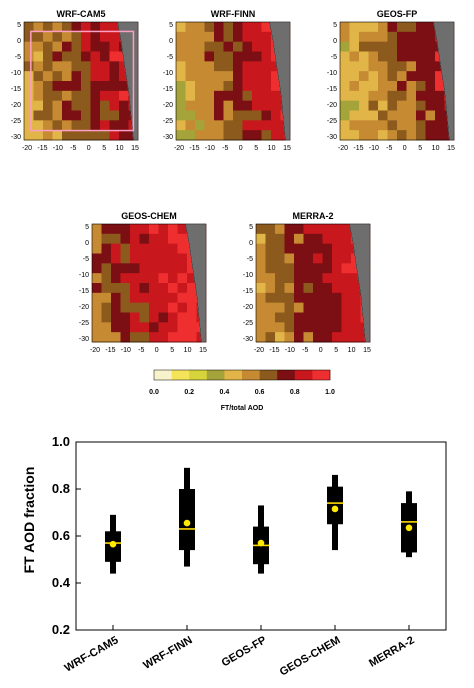  I want to click on map-x-tick: -10, so click(126, 350).